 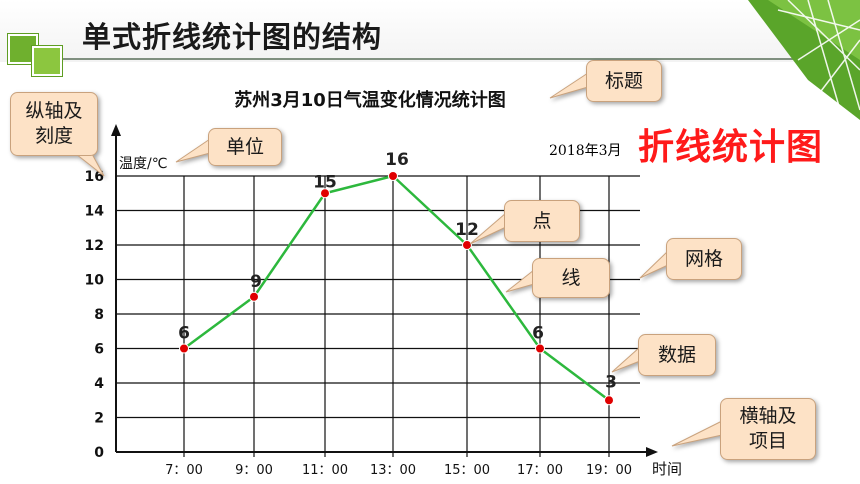 I want to click on header-bar, so click(x=430, y=31).